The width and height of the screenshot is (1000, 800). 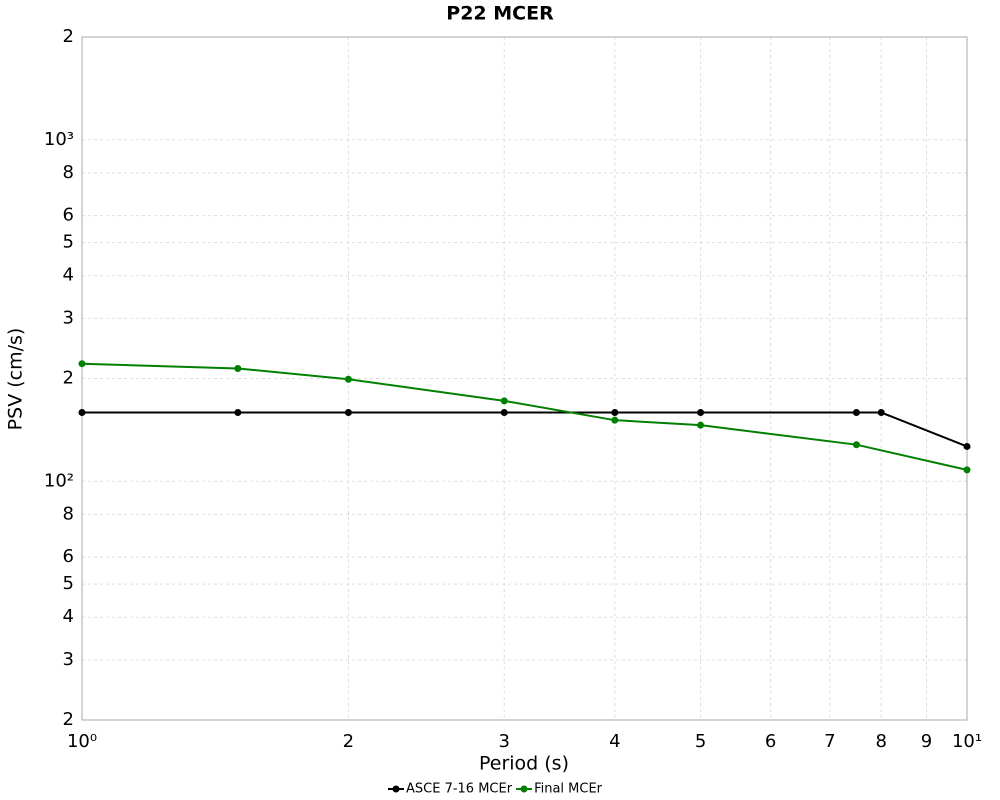 I want to click on legend-label: Final MCEr, so click(x=568, y=789).